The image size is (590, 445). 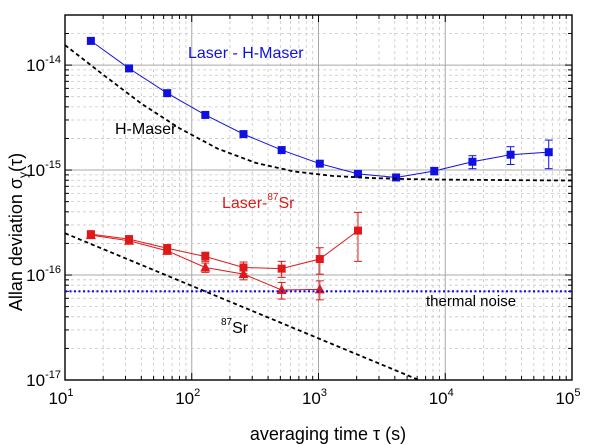 I want to click on x-axis-label: averaging time τ (s), so click(x=328, y=434).